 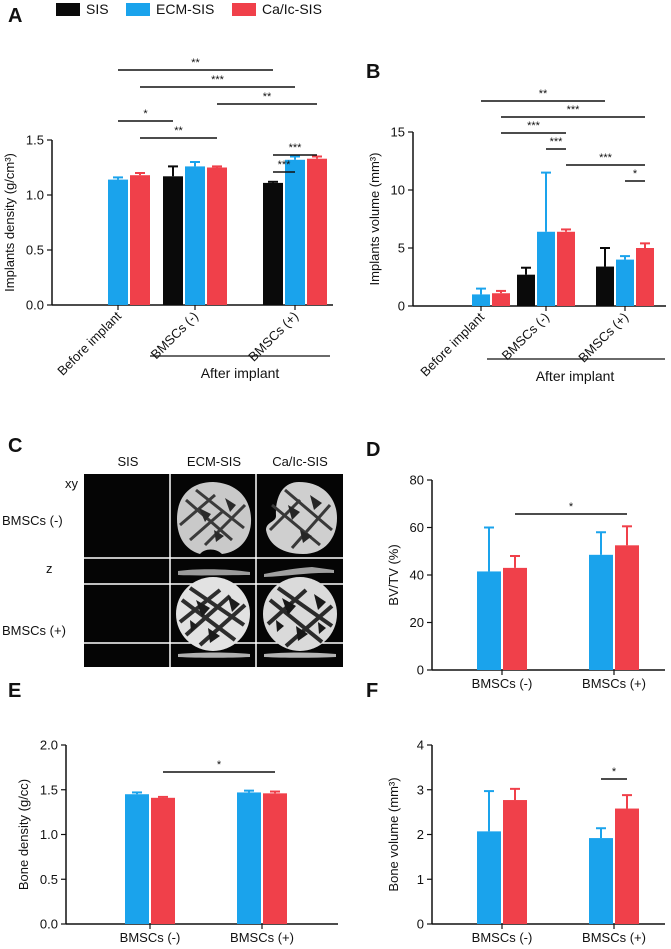 I want to click on y-tick-label-d-0: 0, so click(x=420, y=670).